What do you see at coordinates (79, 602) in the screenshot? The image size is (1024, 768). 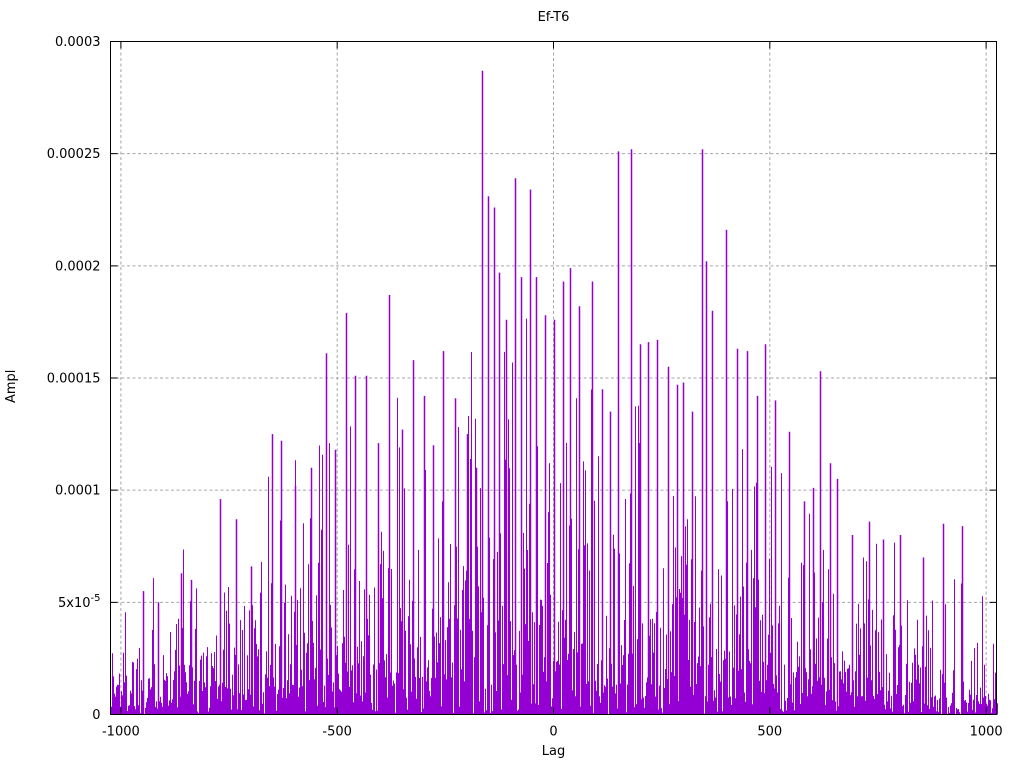 I see `y-tick-label: 5x10⁻⁵` at bounding box center [79, 602].